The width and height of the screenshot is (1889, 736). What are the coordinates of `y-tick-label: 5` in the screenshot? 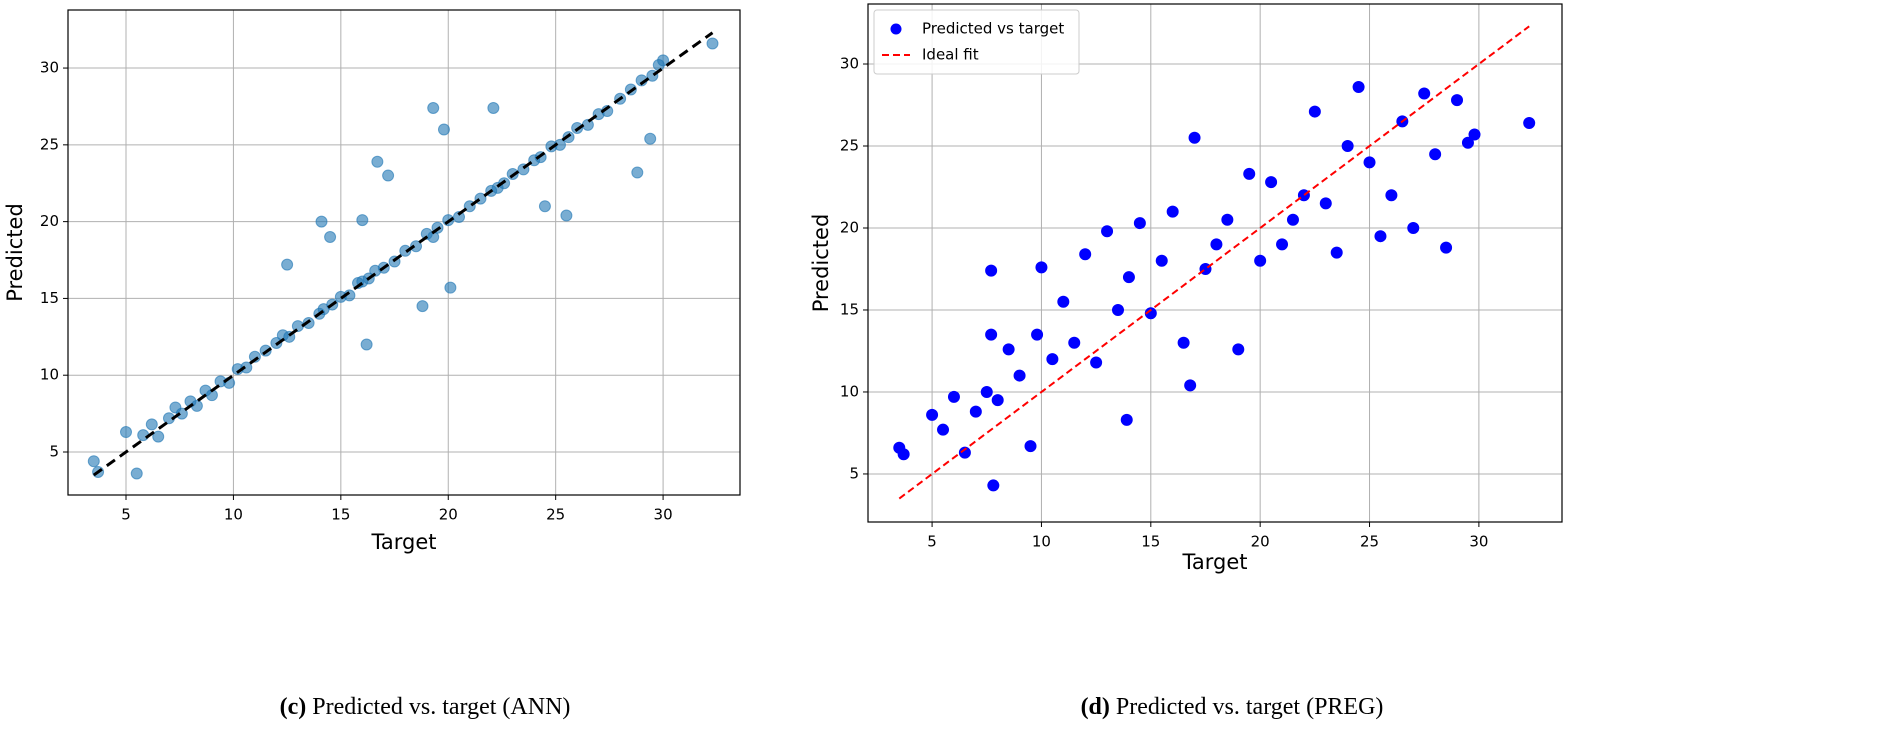 It's located at (54, 451).